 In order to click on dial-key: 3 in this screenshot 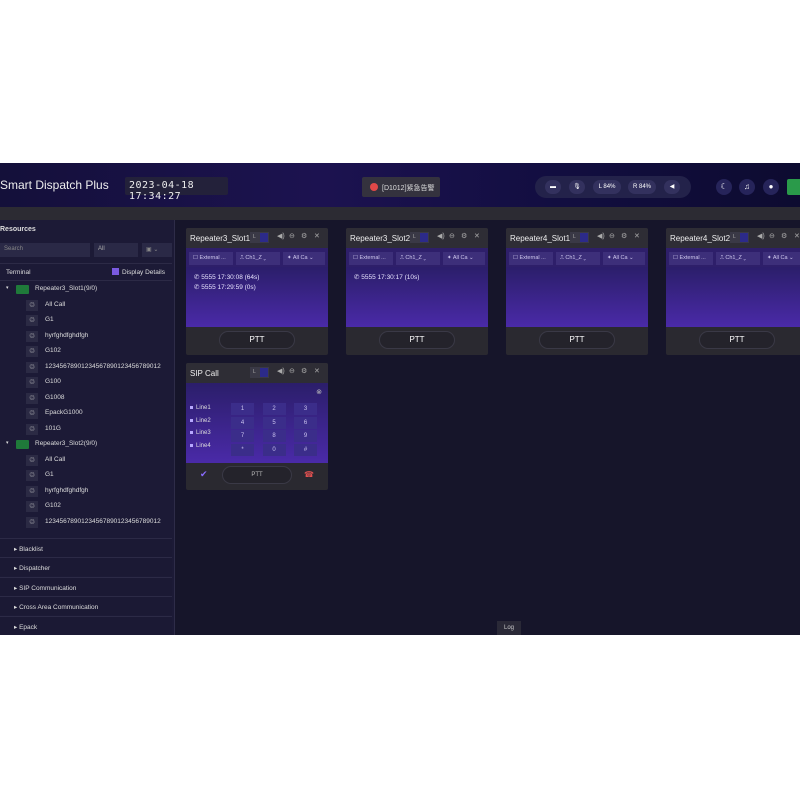, I will do `click(305, 409)`.